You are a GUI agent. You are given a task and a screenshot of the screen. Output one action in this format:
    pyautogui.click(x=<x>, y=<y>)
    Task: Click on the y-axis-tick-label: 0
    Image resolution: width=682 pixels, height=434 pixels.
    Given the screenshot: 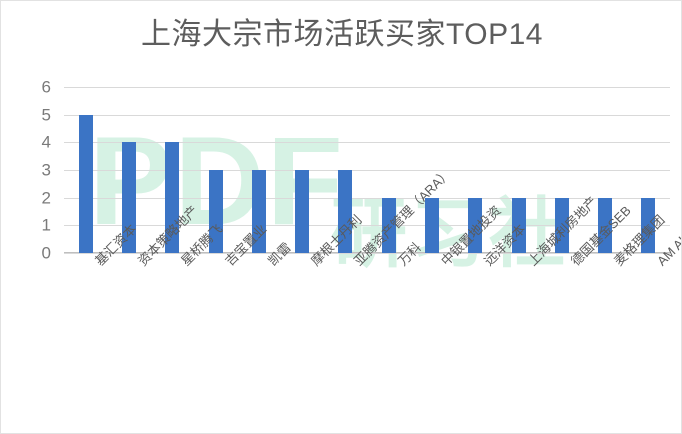 What is the action you would take?
    pyautogui.click(x=46, y=253)
    